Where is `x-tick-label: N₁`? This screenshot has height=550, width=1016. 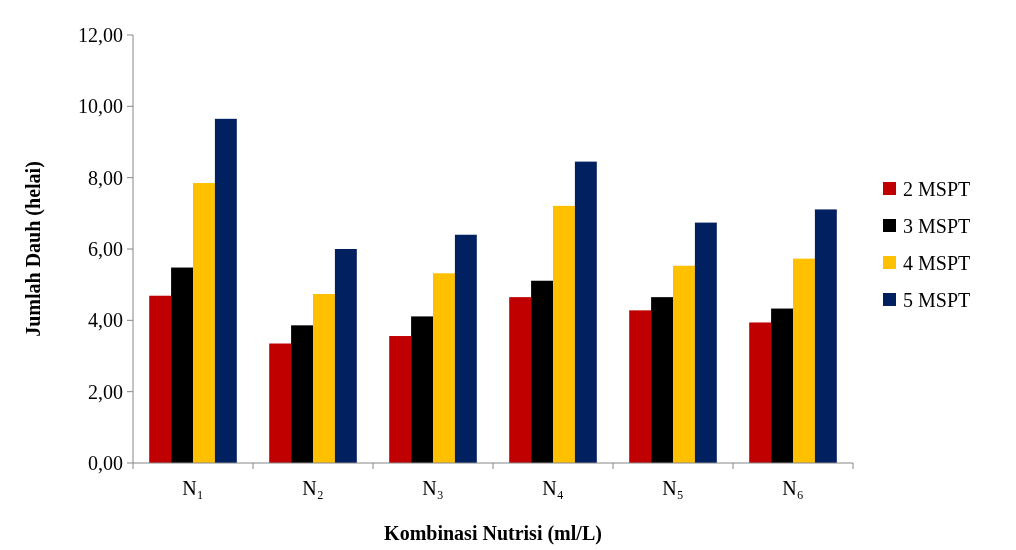 x-tick-label: N₁ is located at coordinates (193, 488).